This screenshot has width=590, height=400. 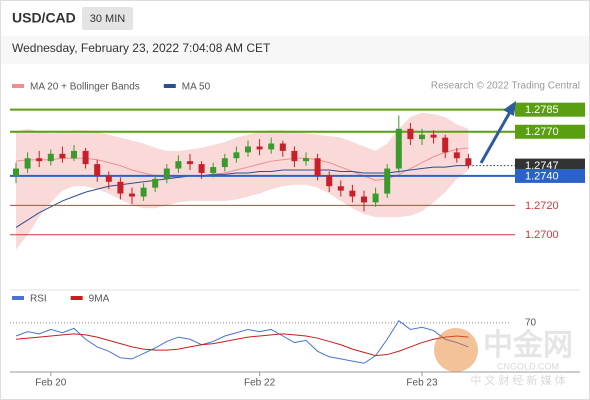 I want to click on x-tick-label: Feb 20, so click(x=51, y=383).